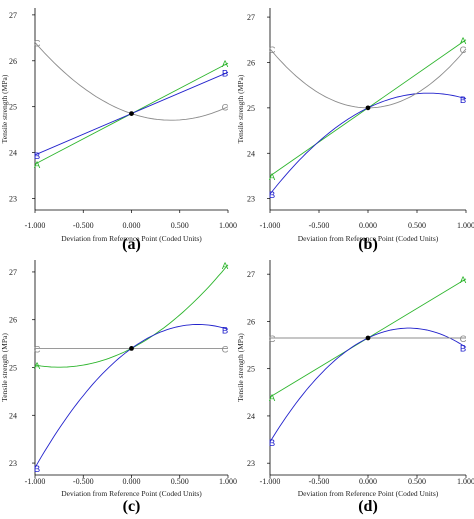 The image size is (474, 519). What do you see at coordinates (131, 244) in the screenshot?
I see `panel-label: (a)` at bounding box center [131, 244].